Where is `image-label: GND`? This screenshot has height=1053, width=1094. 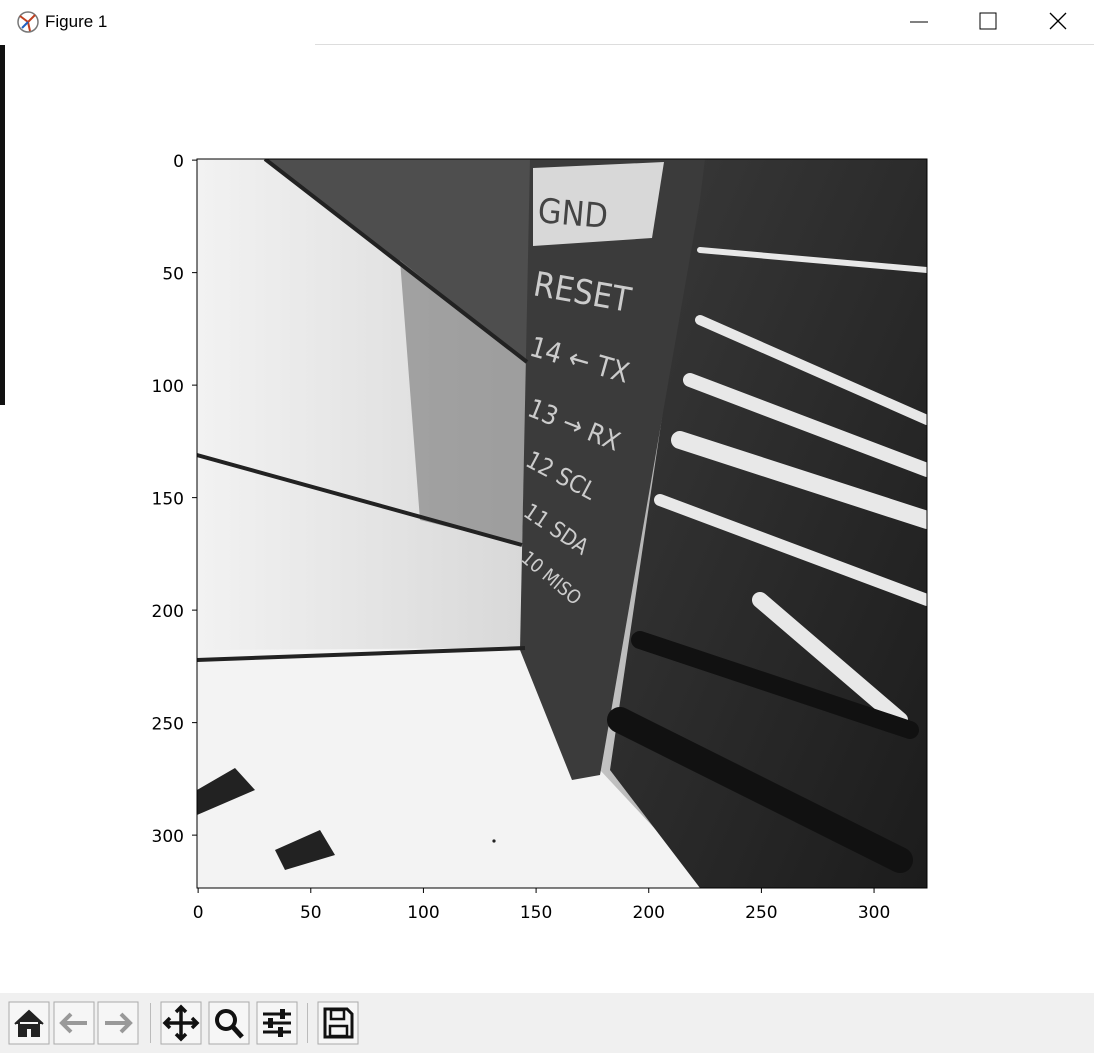 image-label: GND is located at coordinates (572, 214).